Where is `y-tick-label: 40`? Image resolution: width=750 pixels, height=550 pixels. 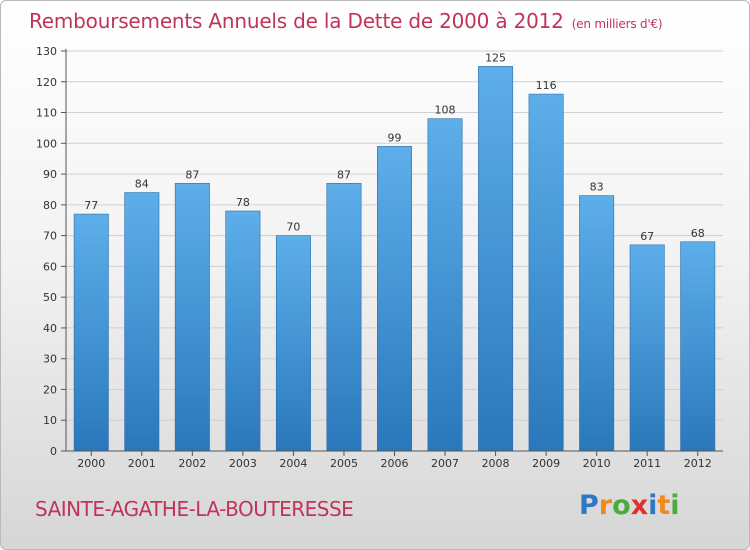 y-tick-label: 40 is located at coordinates (50, 328).